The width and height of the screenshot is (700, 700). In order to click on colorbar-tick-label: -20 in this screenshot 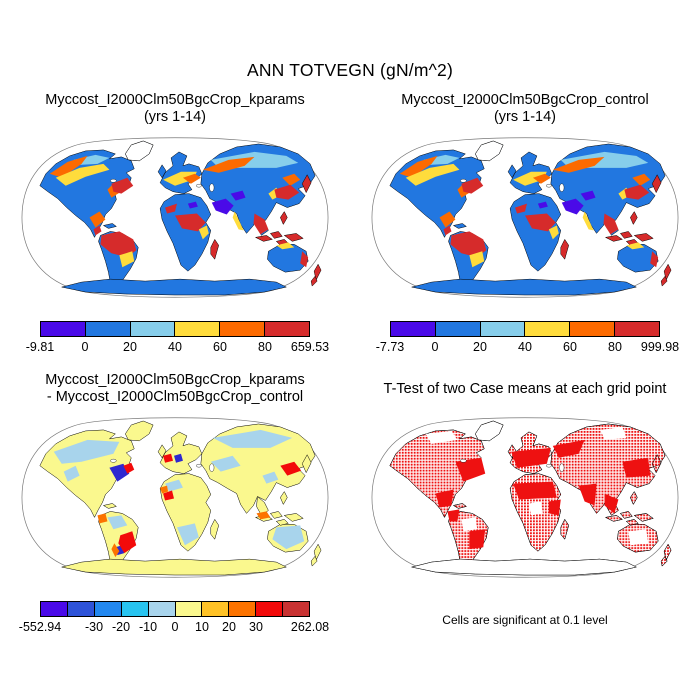, I will do `click(121, 627)`.